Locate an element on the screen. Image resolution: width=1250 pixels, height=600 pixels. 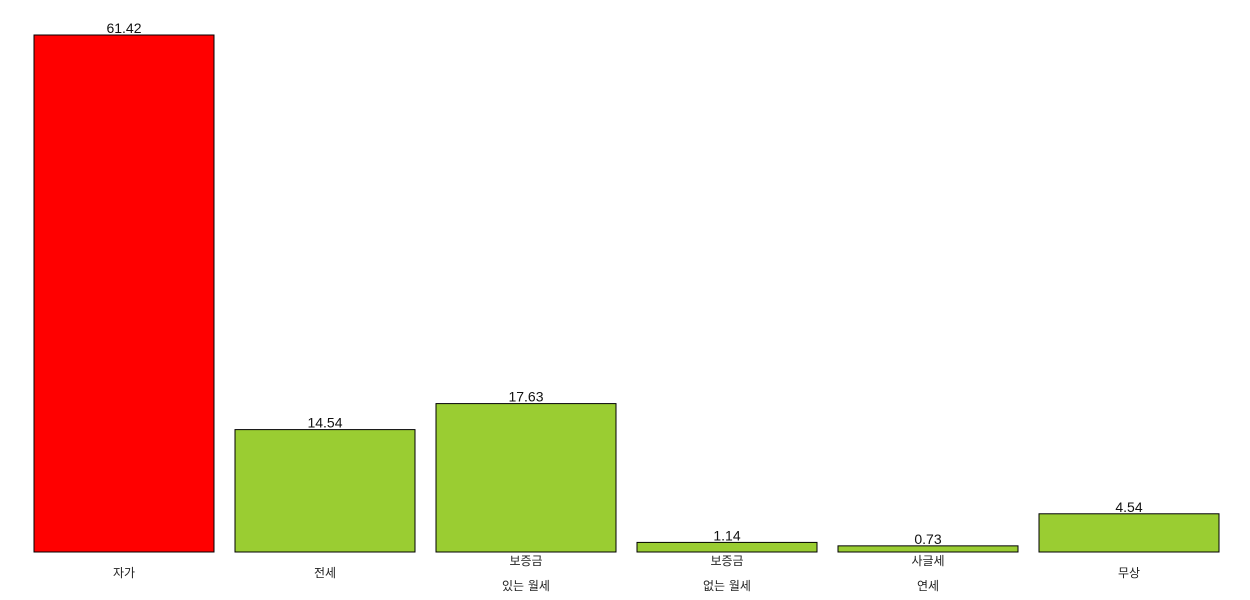
category-label-5: 무상 is located at coordinates (1129, 573).